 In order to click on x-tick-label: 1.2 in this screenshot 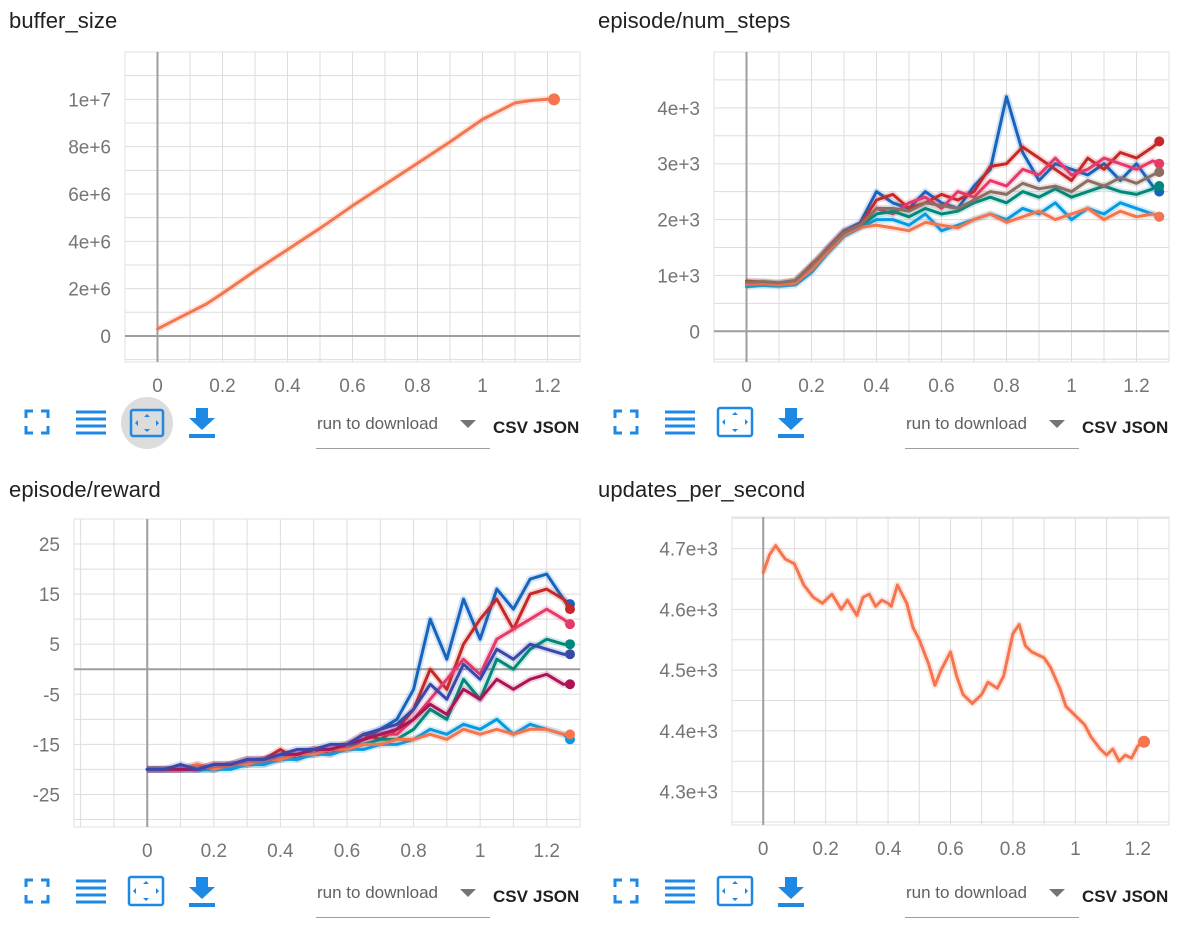, I will do `click(1138, 849)`.